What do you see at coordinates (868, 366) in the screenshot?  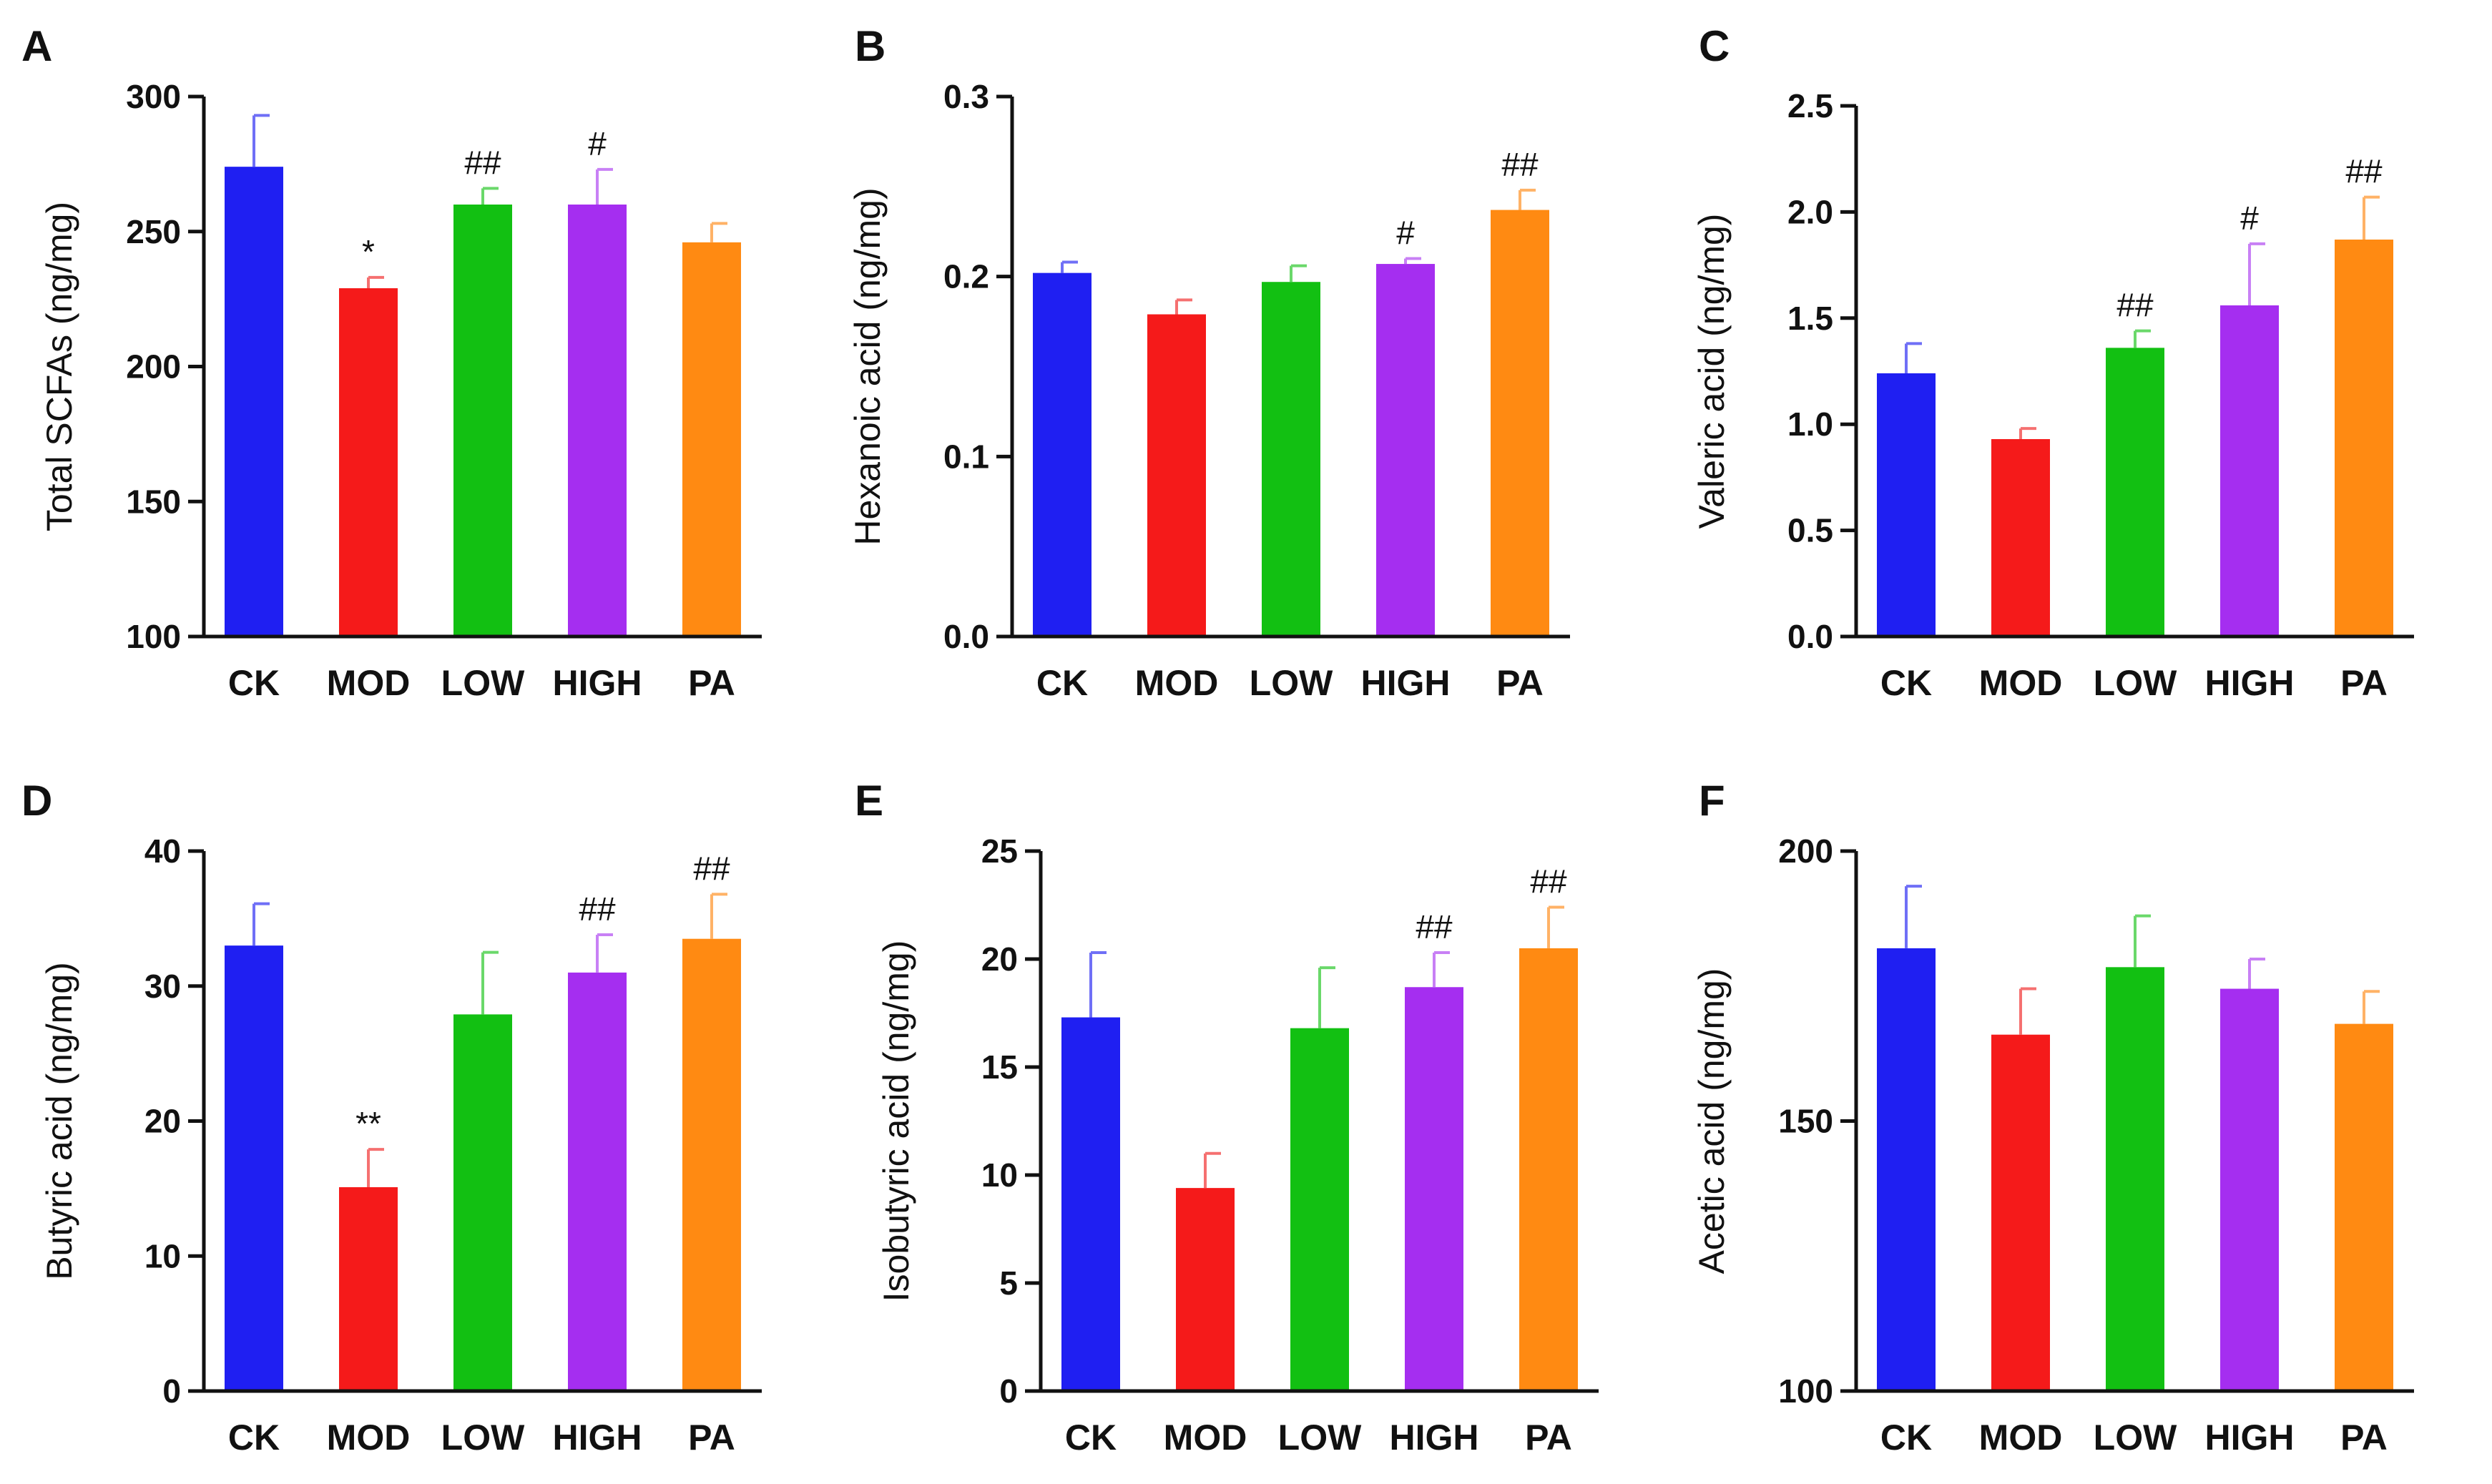 I see `y-axis-title: Hexanoic acid (ng/mg)` at bounding box center [868, 366].